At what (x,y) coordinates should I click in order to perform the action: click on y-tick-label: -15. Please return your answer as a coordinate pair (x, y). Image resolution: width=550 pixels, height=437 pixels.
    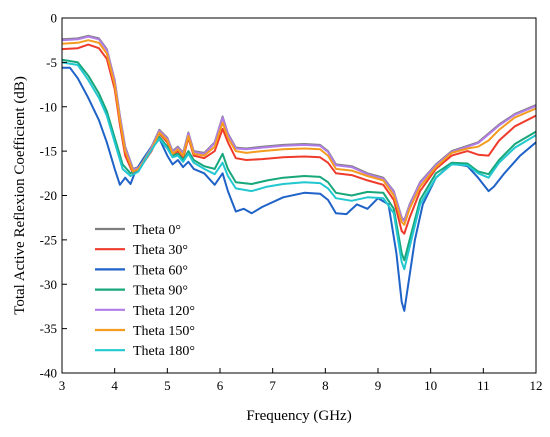
    Looking at the image, I should click on (48, 151).